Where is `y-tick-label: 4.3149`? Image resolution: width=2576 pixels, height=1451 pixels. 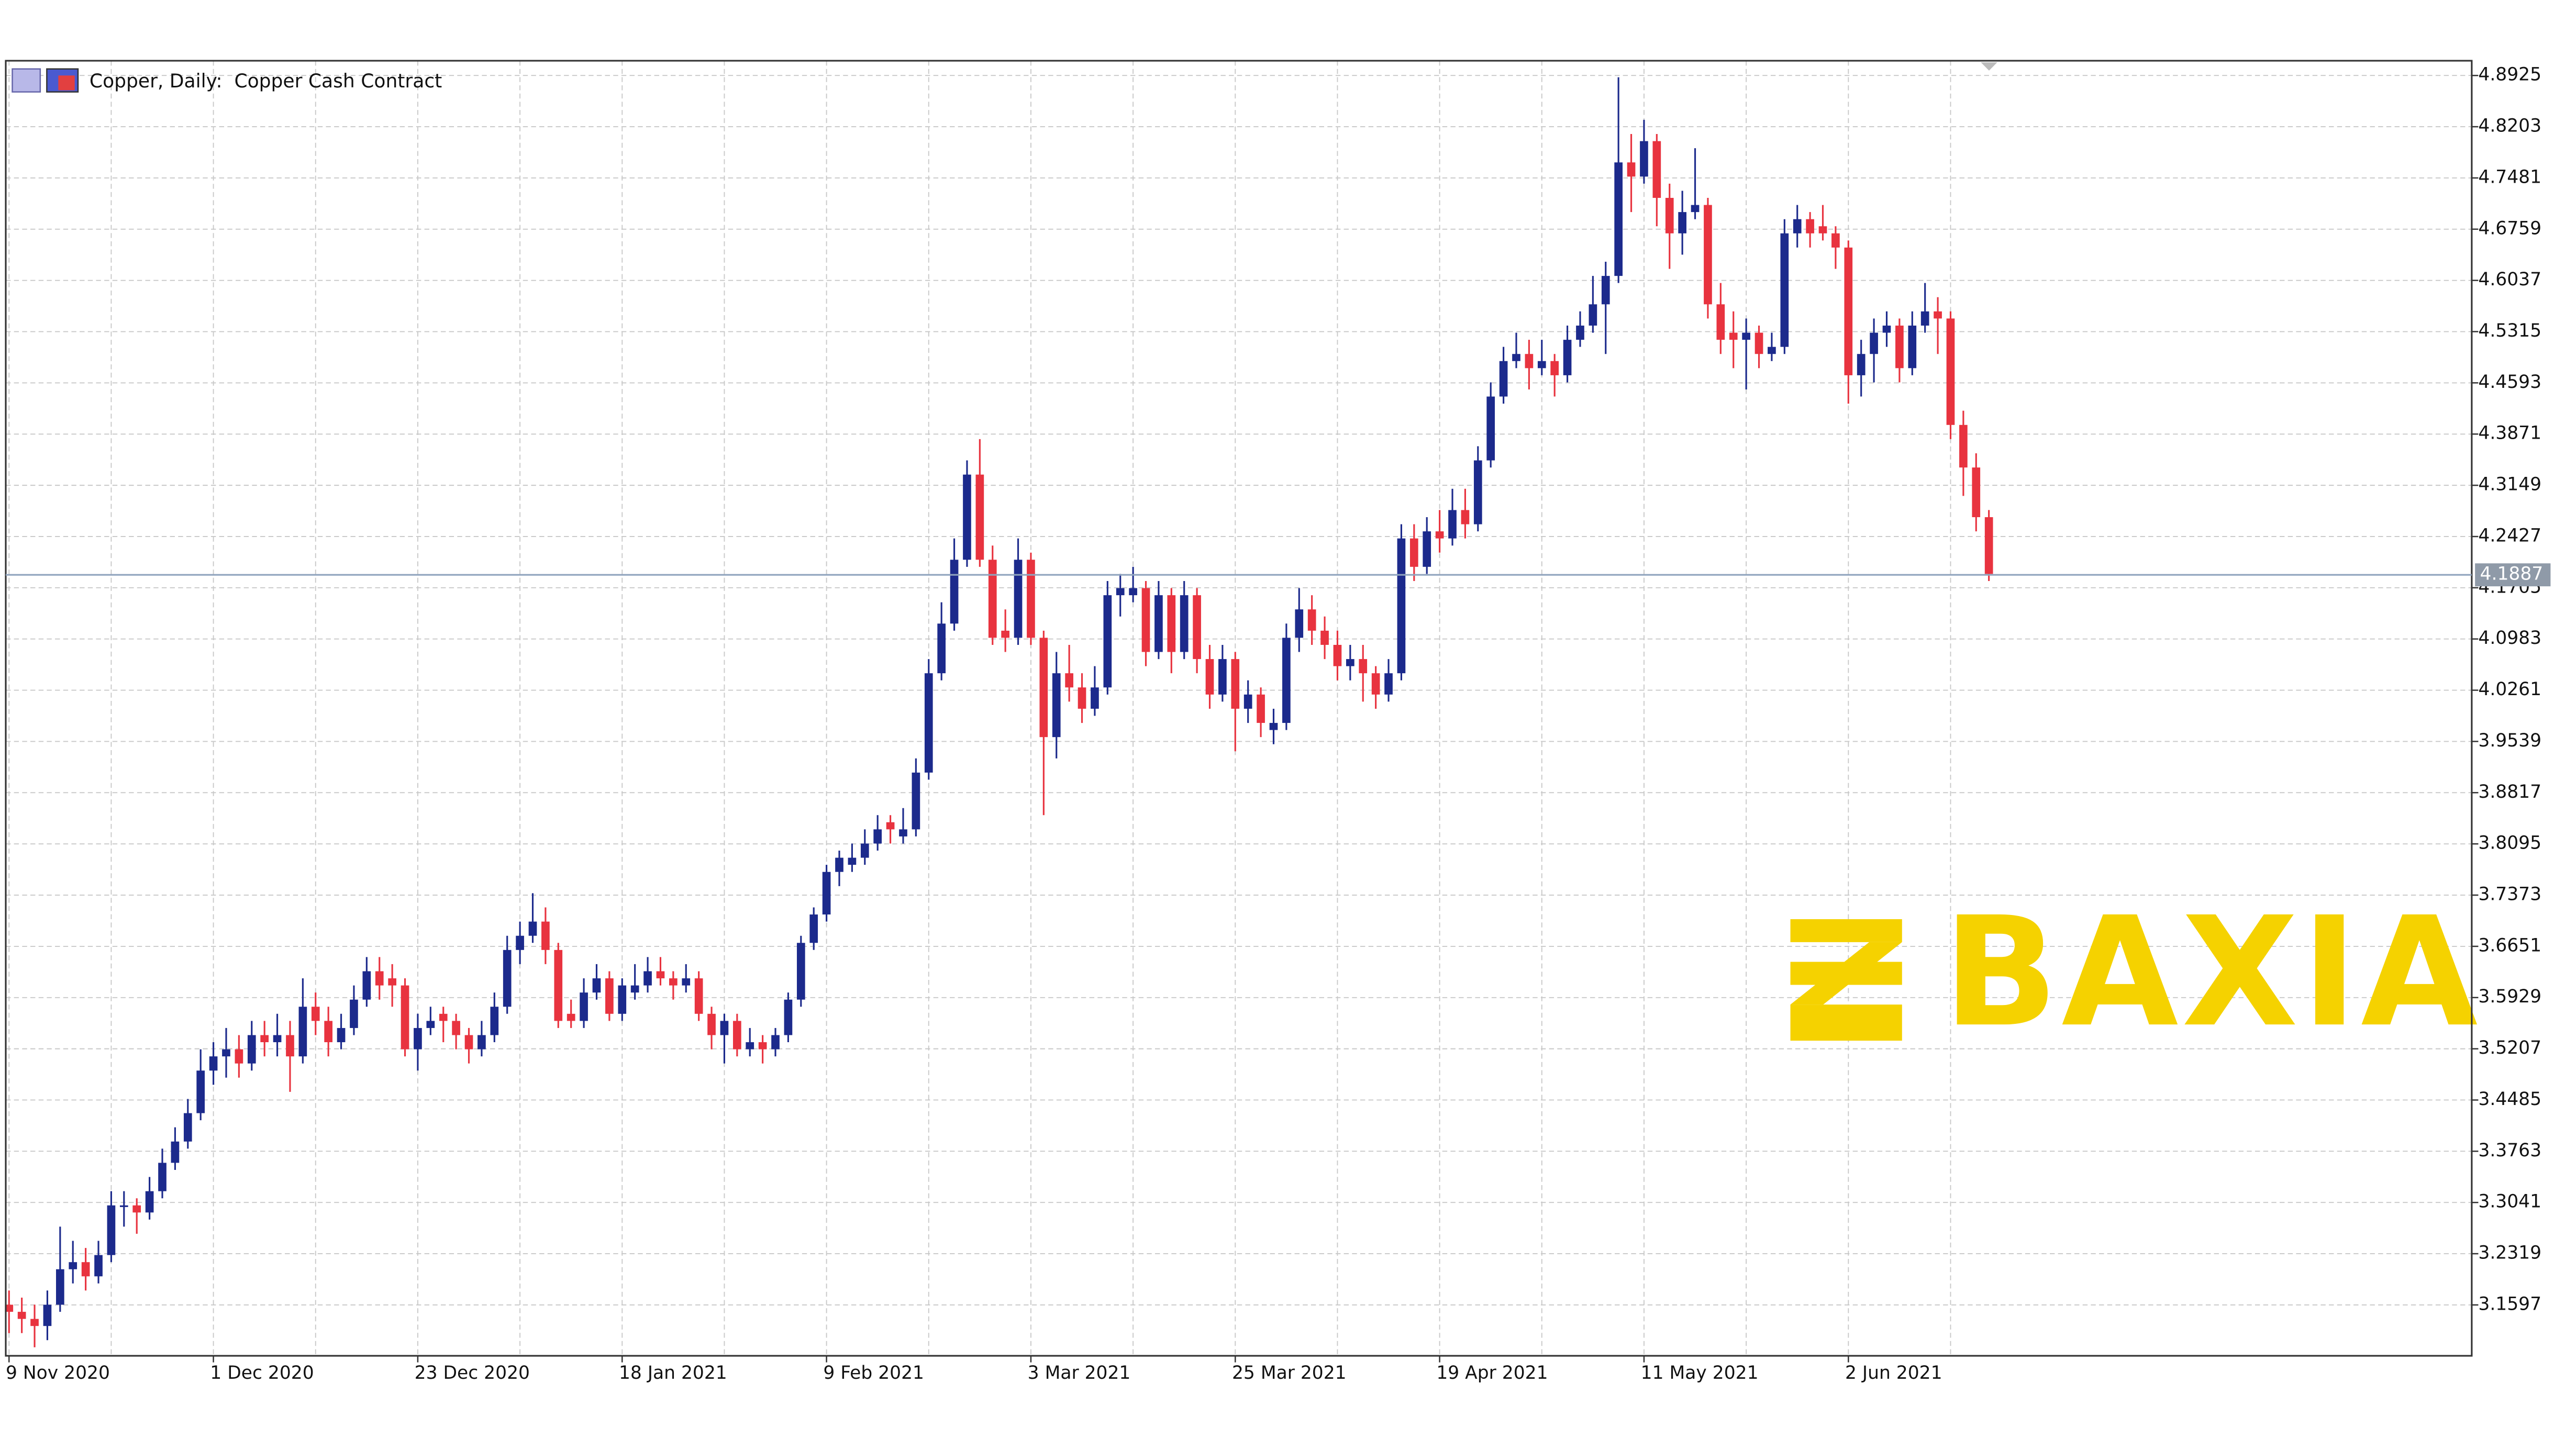
y-tick-label: 4.3149 is located at coordinates (2509, 485).